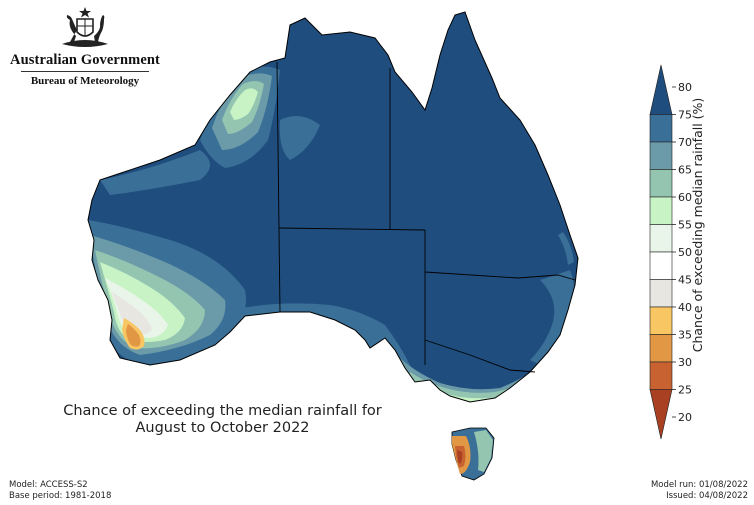 This screenshot has width=754, height=505. I want to click on base-period: Base period: 1981-2018, so click(60, 496).